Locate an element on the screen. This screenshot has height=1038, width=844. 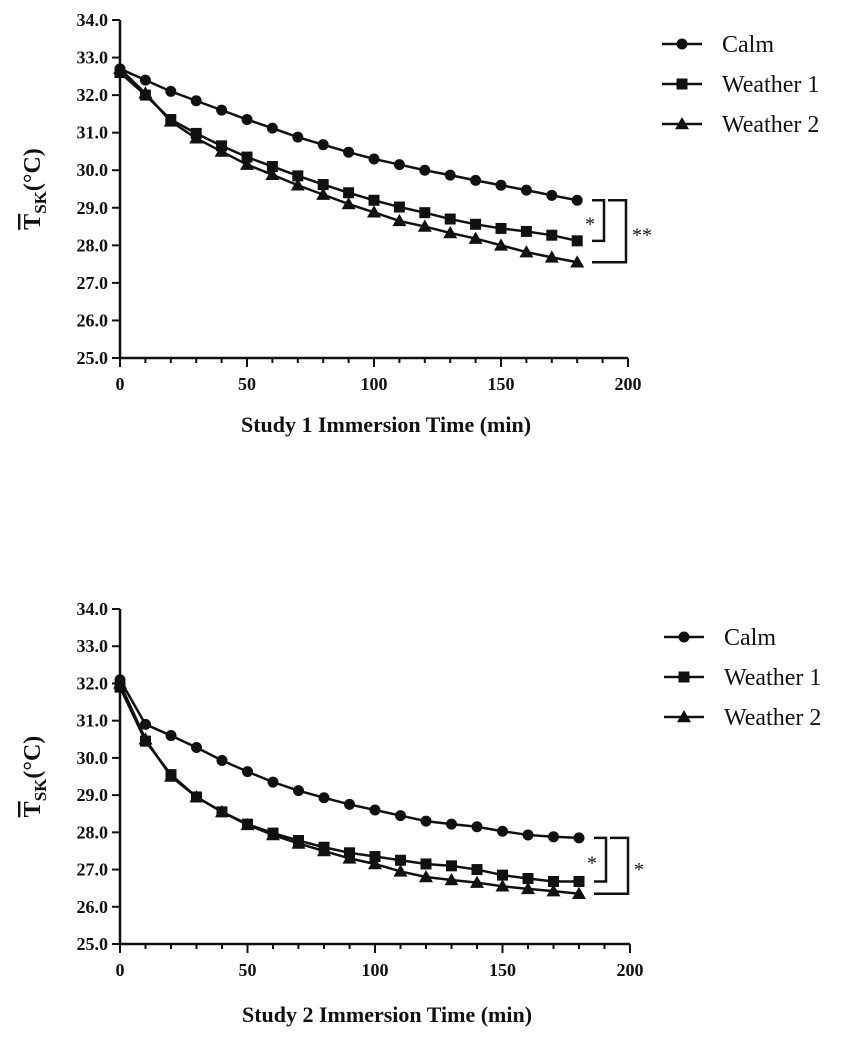
y-tick-label: 26.0 is located at coordinates (93, 907).